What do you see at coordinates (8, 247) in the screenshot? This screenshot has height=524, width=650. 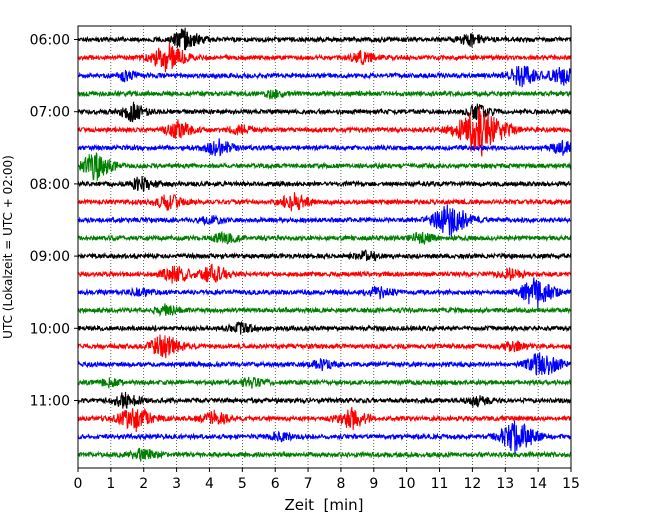 I see `y-axis-label: UTC (Lokalzeit = UTC + 02:00)` at bounding box center [8, 247].